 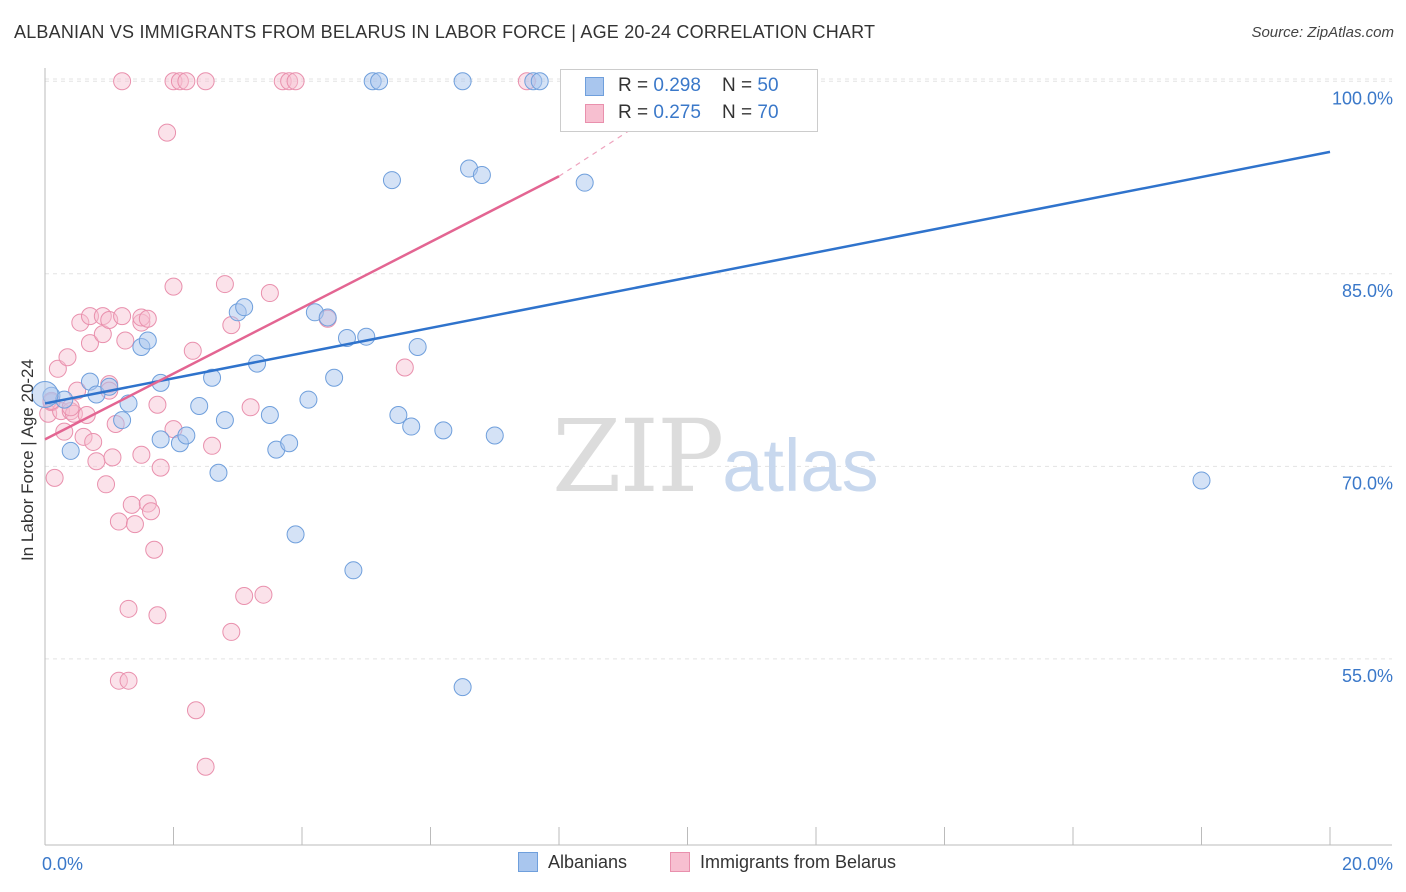 I want to click on legend-r-label: R =, so click(x=636, y=112).